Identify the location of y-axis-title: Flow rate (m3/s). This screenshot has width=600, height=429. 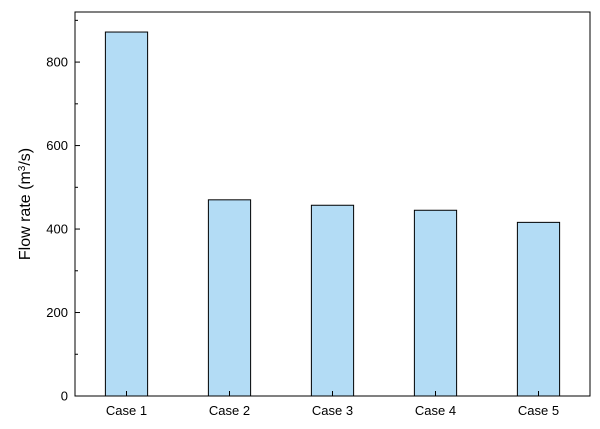
(26, 204).